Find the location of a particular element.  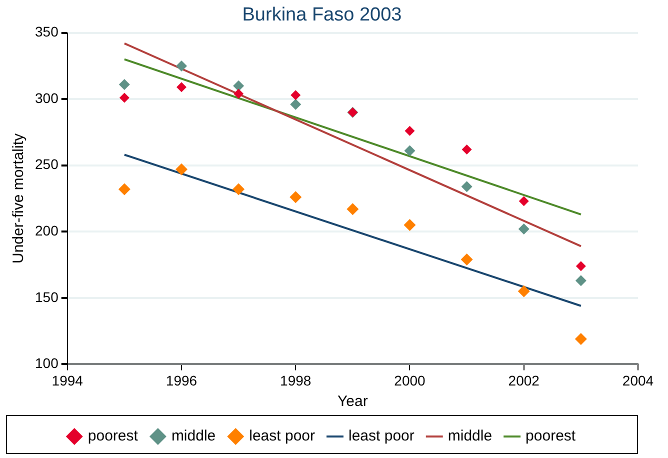

y-tick-label: 250 is located at coordinates (47, 164).